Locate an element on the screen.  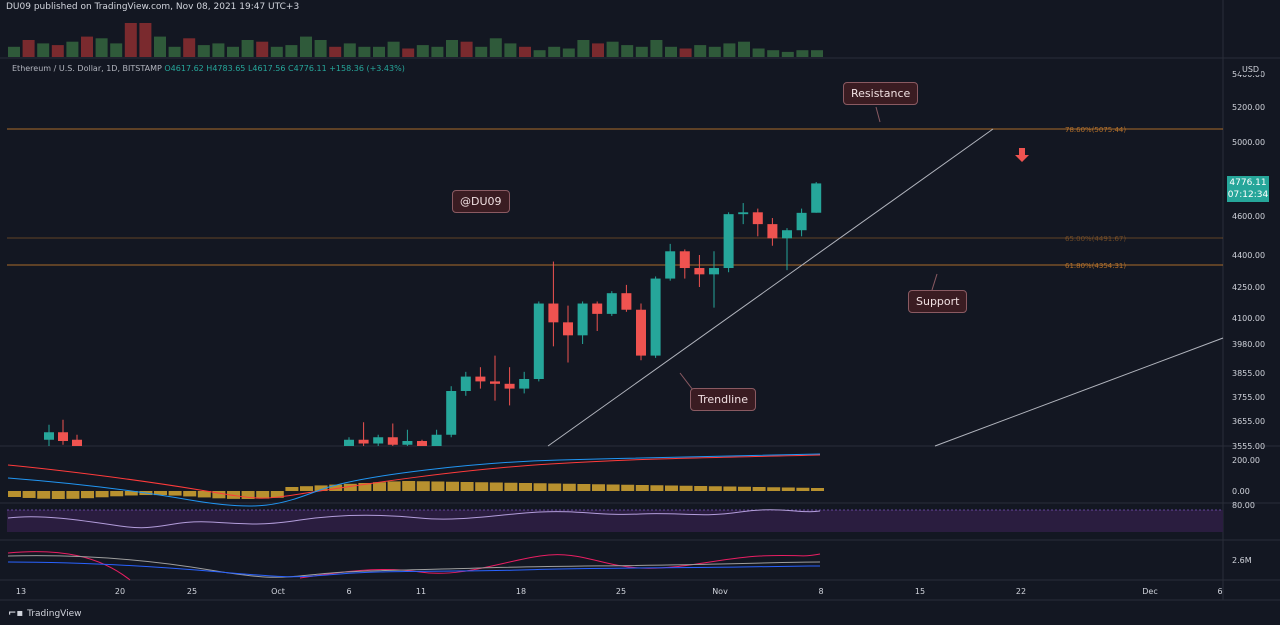
x-tick-label: 22 is located at coordinates (1021, 591).